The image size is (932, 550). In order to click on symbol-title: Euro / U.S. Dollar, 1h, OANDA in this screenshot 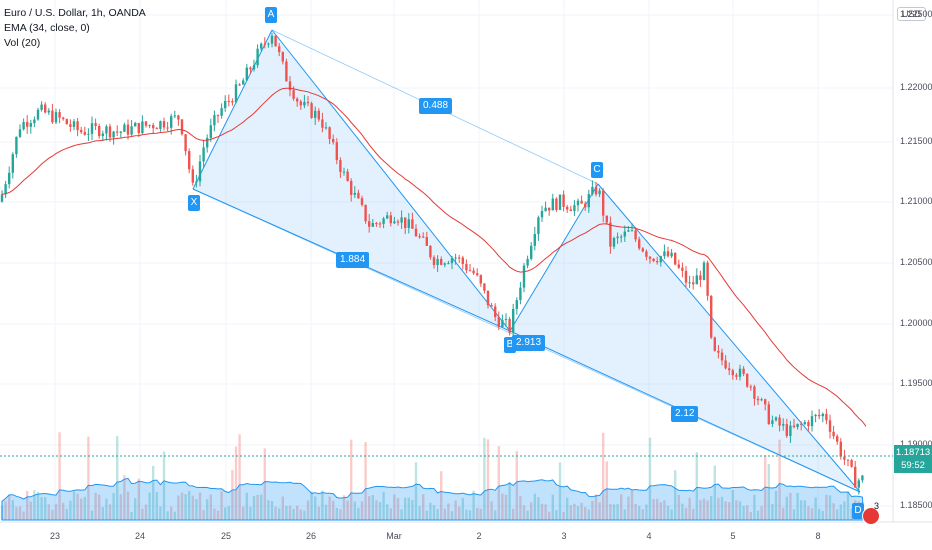, I will do `click(75, 13)`.